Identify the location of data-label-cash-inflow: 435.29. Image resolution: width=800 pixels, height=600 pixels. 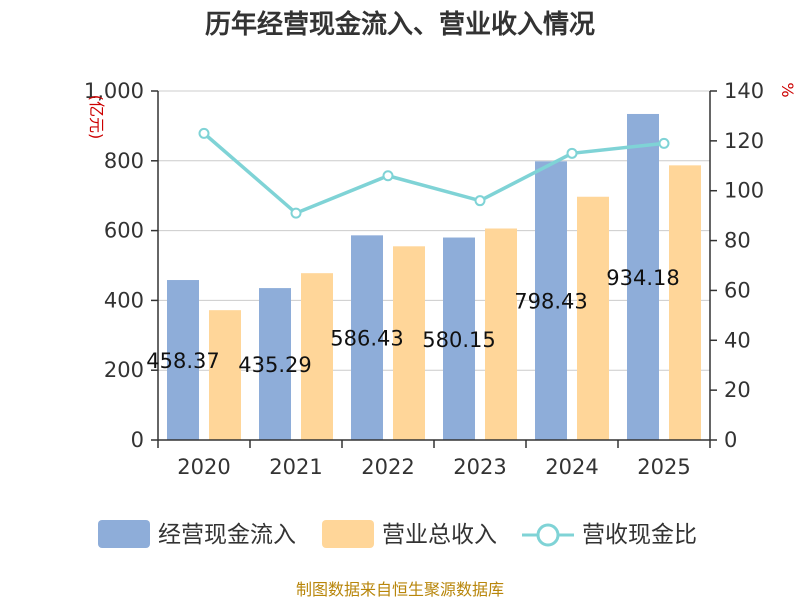
(274, 365).